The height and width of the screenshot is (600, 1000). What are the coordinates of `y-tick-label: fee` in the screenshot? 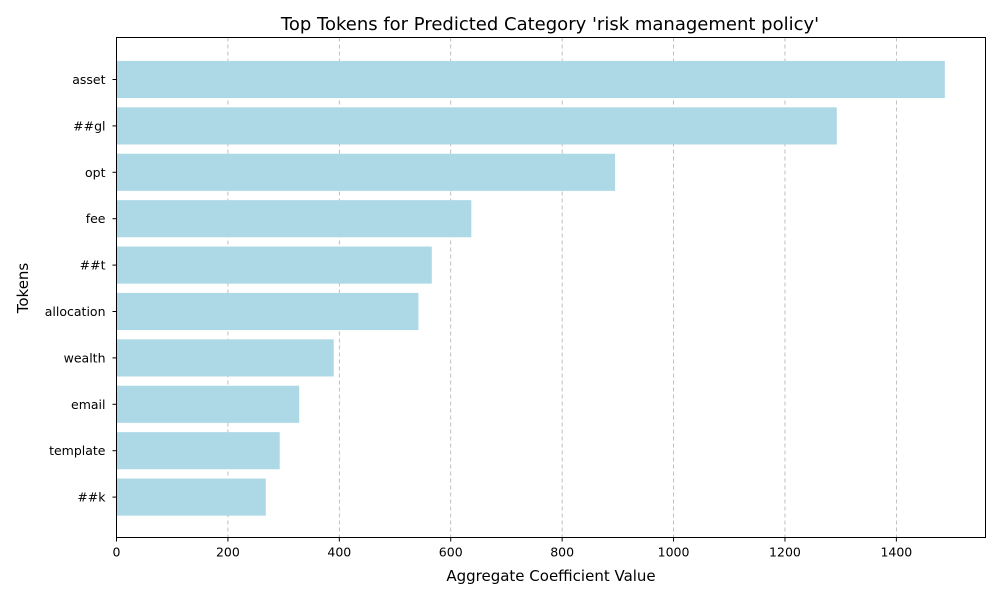 It's located at (96, 218).